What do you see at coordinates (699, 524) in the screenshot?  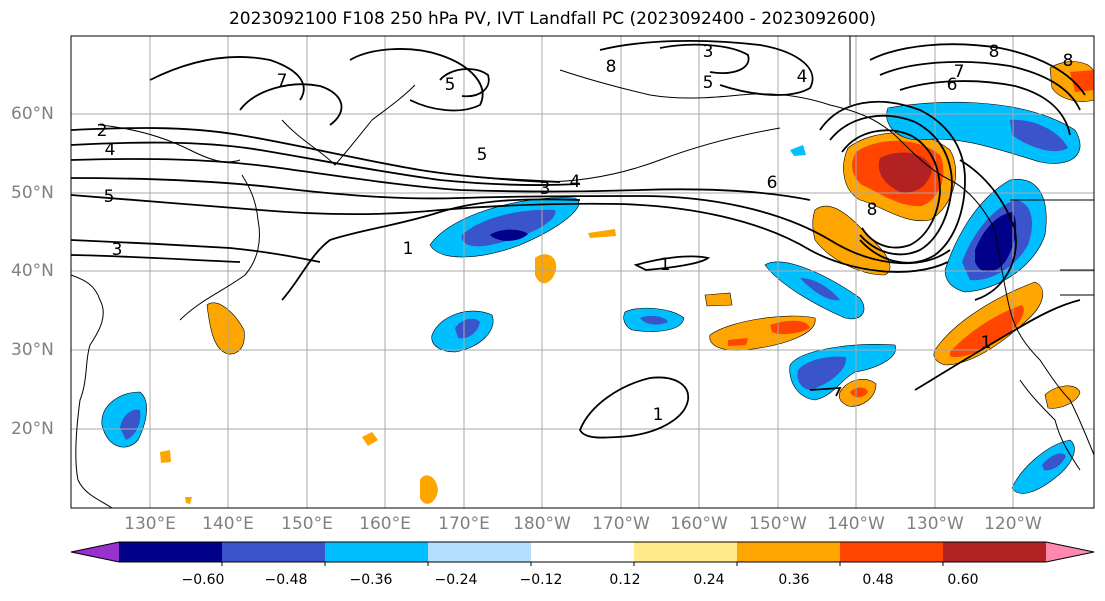 I see `lon-label-160w: 160°W` at bounding box center [699, 524].